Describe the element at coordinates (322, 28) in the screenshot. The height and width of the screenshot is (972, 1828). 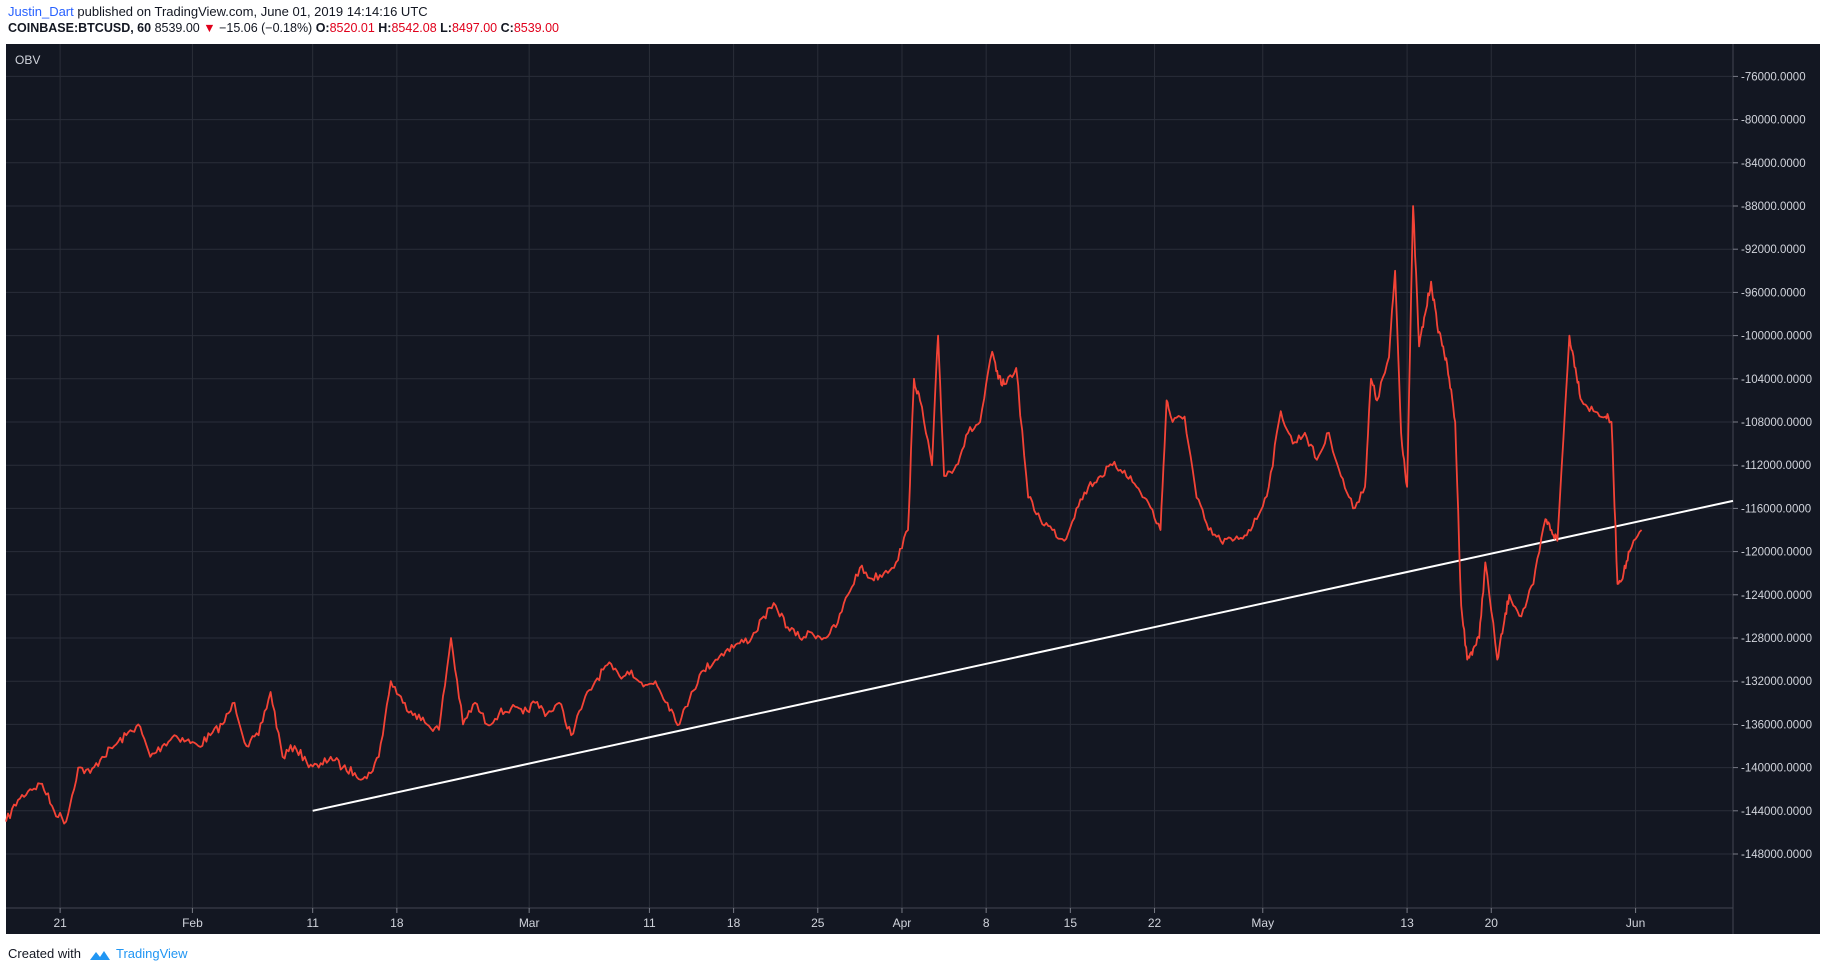
I see `open-label: O:` at that location.